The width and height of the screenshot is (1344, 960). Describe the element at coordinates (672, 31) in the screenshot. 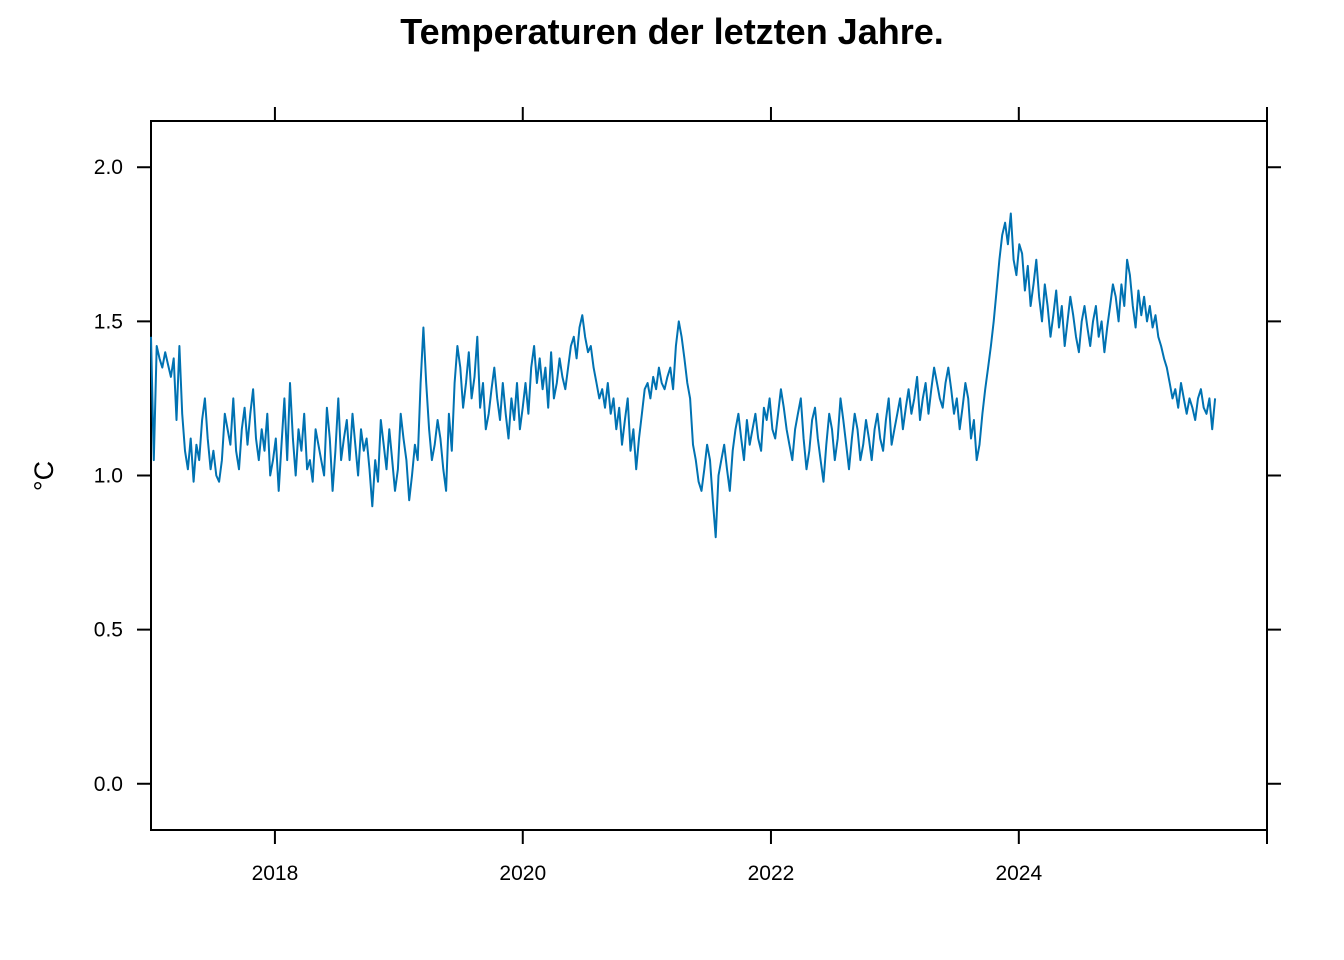

I see `chart-title: Temperaturen der letzten Jahre.` at that location.